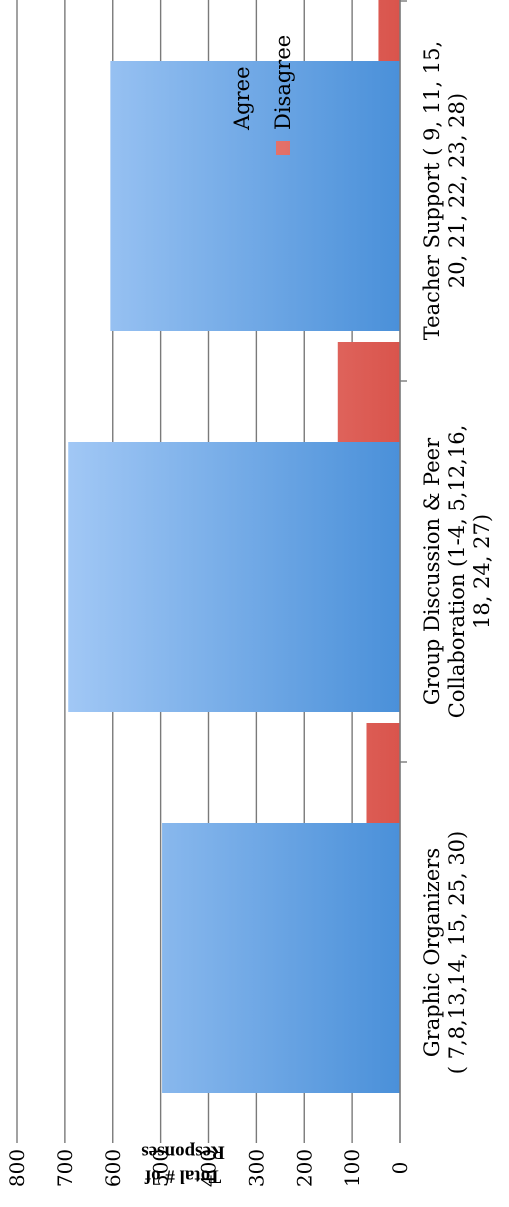  Describe the element at coordinates (283, 148) in the screenshot. I see `legend-swatch-disagree` at that location.